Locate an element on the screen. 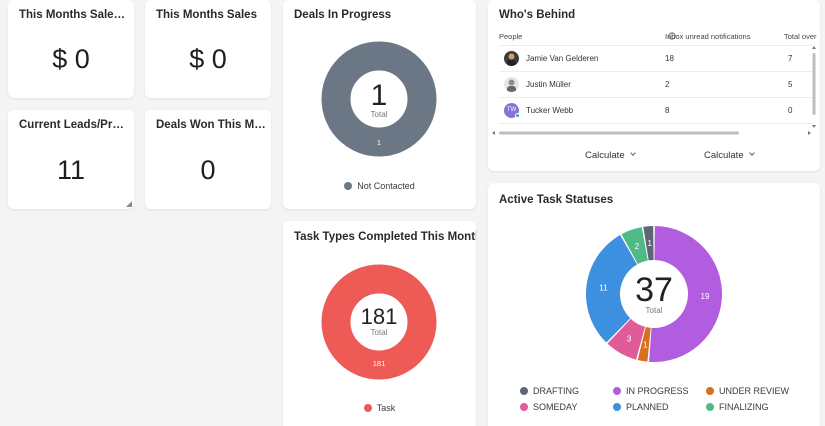  card-title: This Months Sales is located at coordinates (206, 15).